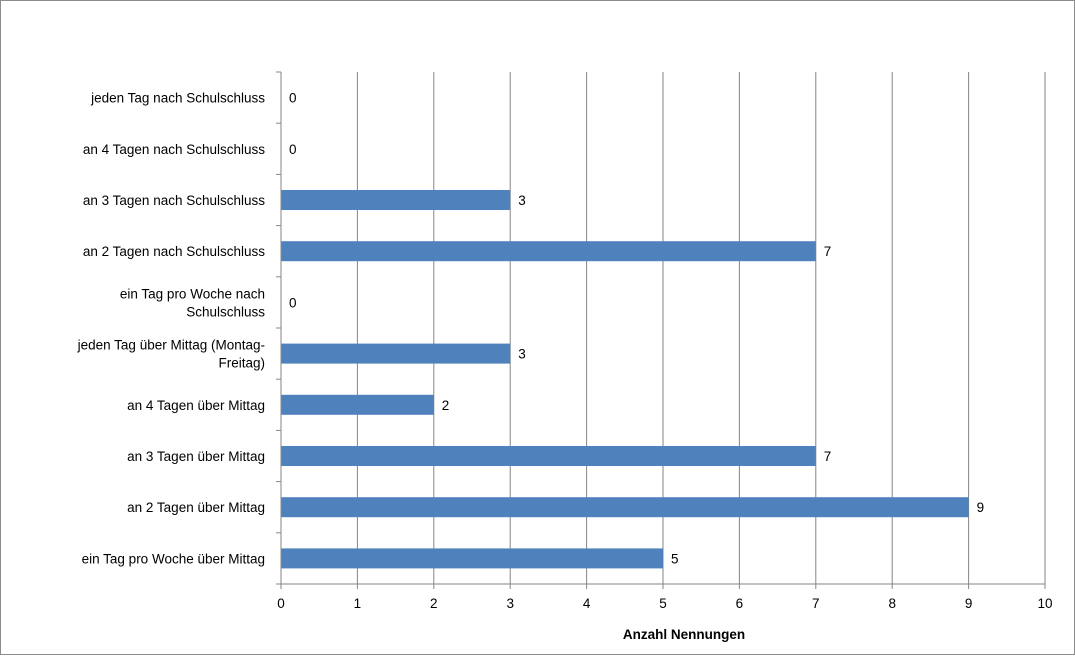  Describe the element at coordinates (740, 603) in the screenshot. I see `x-tick-label: 6` at that location.